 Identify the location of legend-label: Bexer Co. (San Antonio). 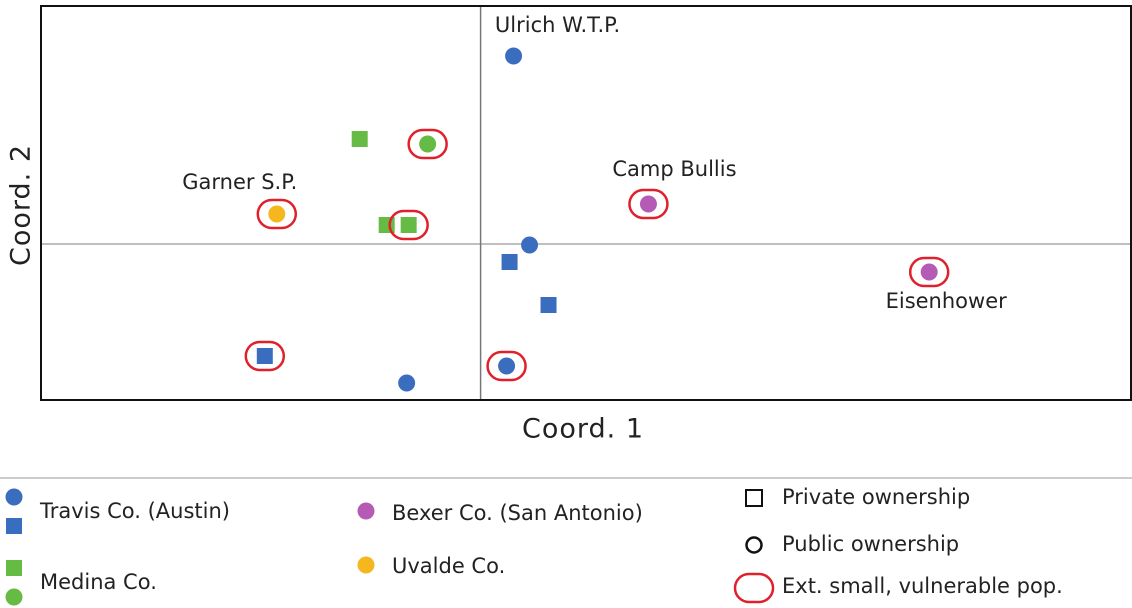
(517, 513).